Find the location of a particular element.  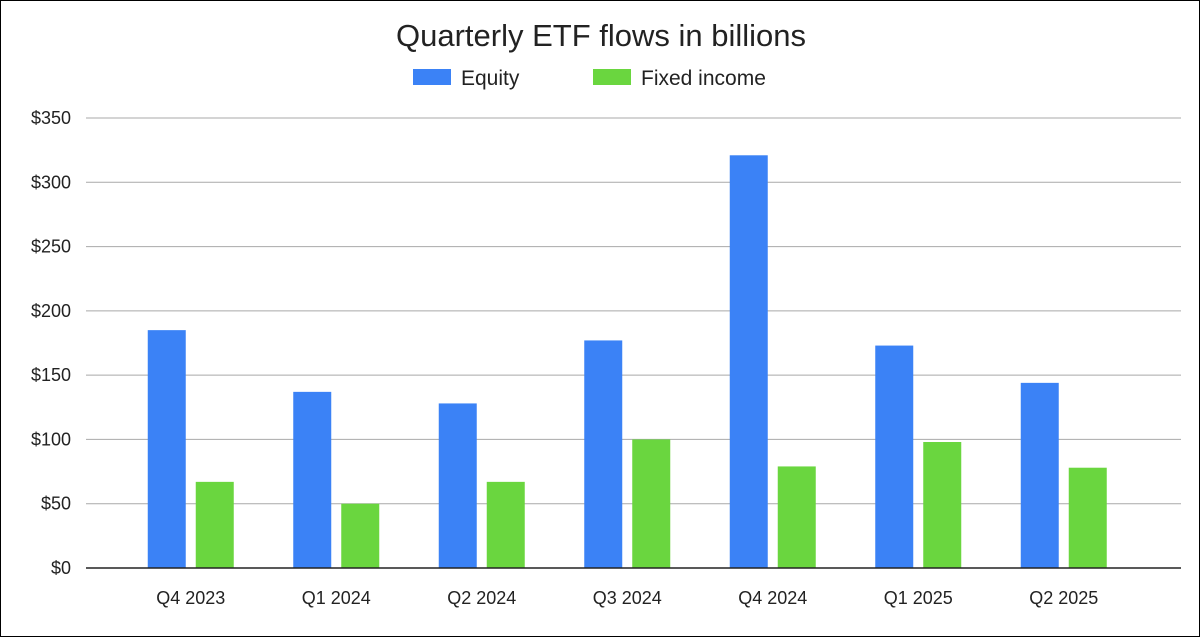

y-tick-label: $350 is located at coordinates (51, 118).